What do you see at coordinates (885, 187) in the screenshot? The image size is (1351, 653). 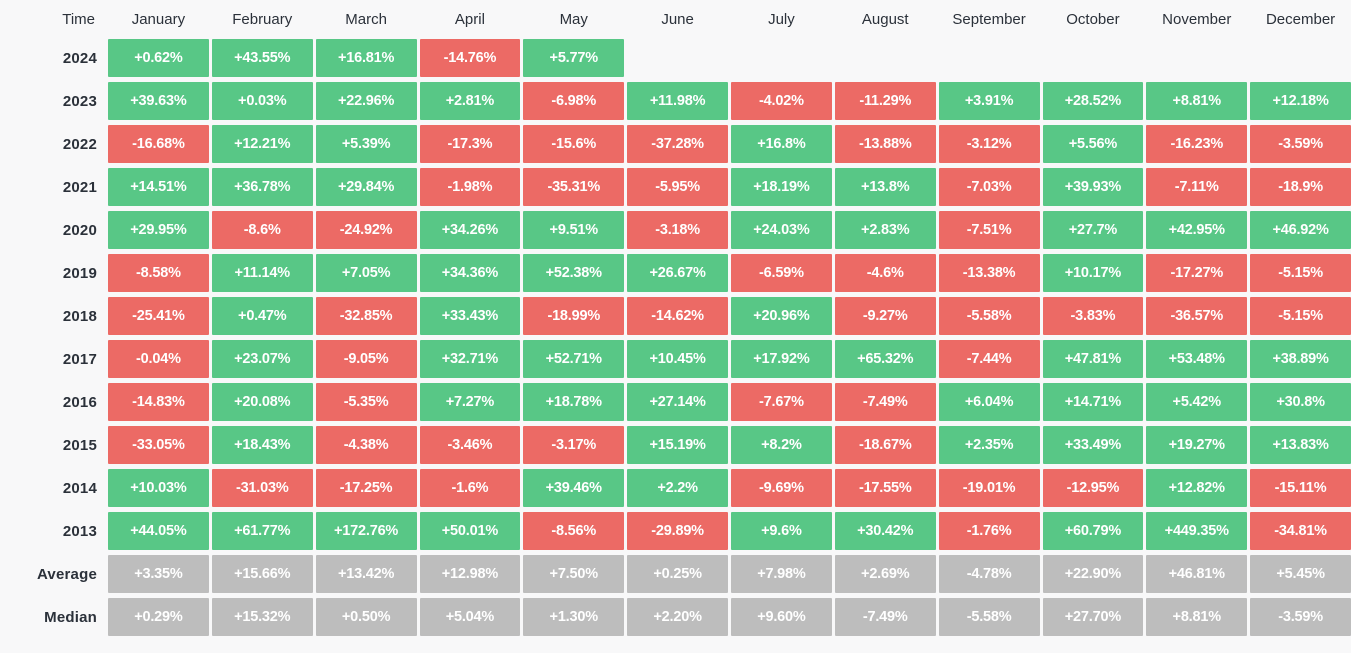 I see `return-cell: +13.8%` at bounding box center [885, 187].